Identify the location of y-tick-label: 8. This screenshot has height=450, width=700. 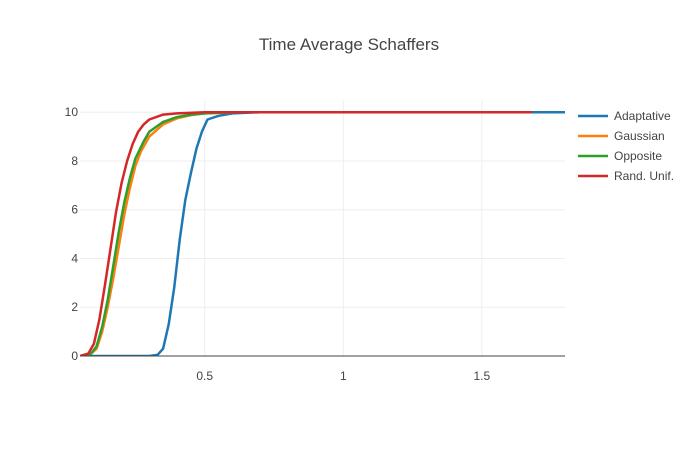
(74, 161).